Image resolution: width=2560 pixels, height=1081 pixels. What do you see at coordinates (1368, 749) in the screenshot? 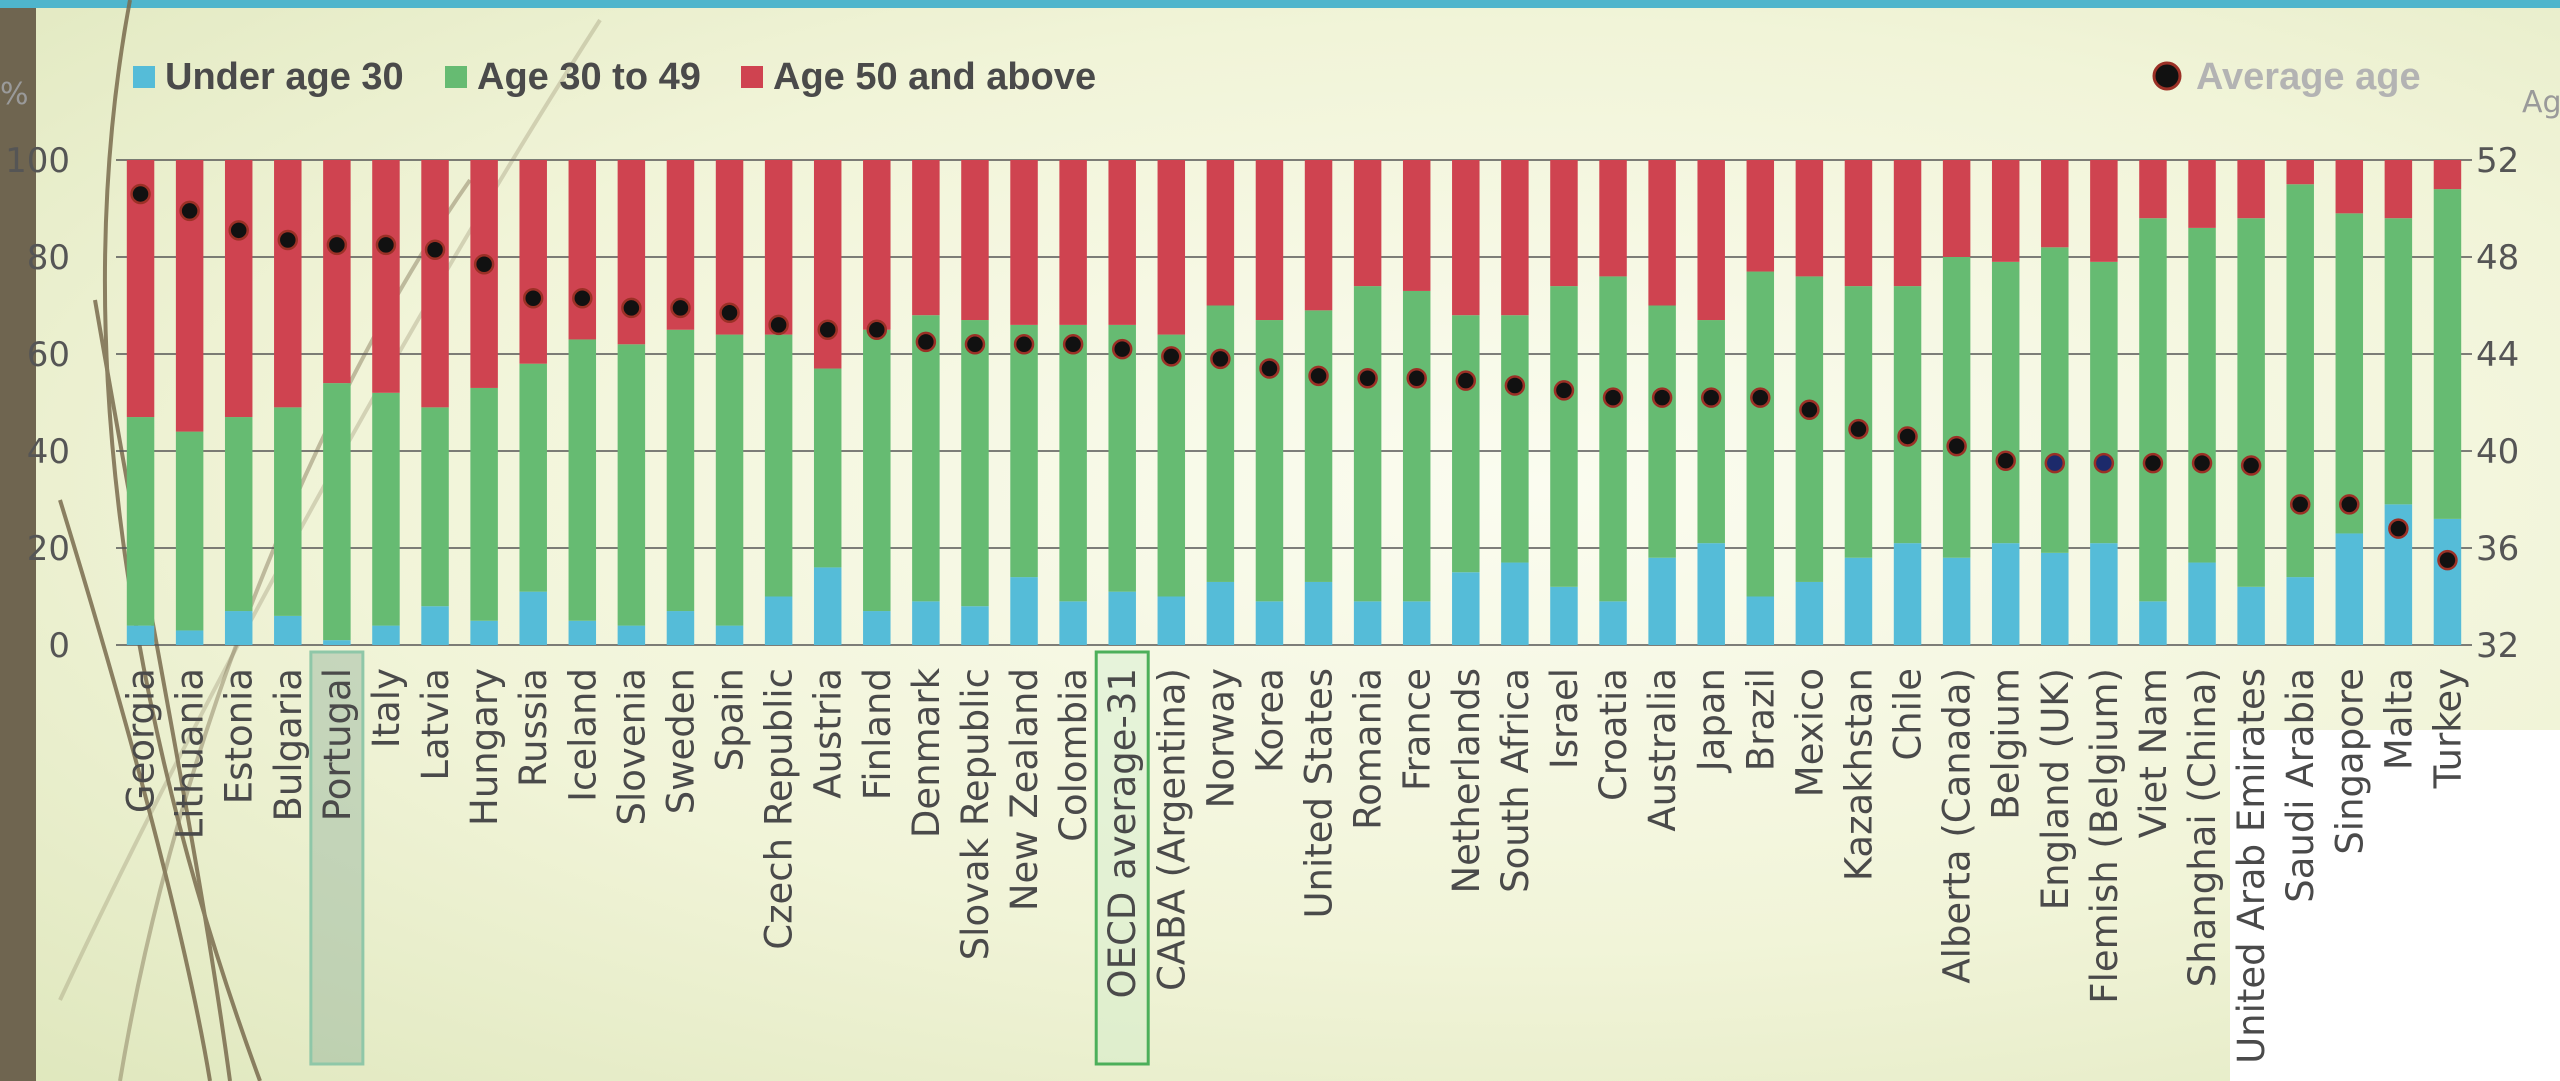
I see `category-label: Romania` at bounding box center [1368, 749].